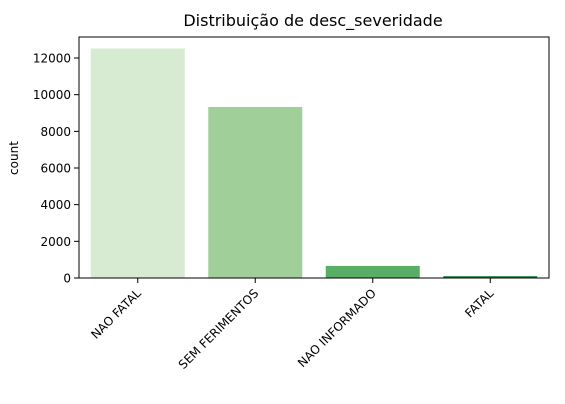 The height and width of the screenshot is (404, 565). What do you see at coordinates (52, 95) in the screenshot?
I see `y-tick-label: 10000` at bounding box center [52, 95].